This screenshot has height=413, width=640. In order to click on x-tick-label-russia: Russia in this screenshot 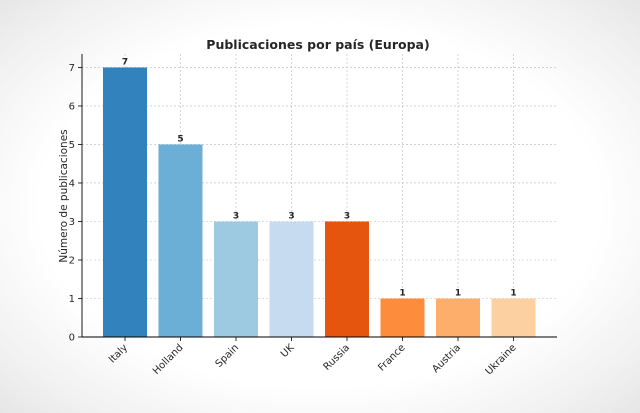, I will do `click(337, 357)`.